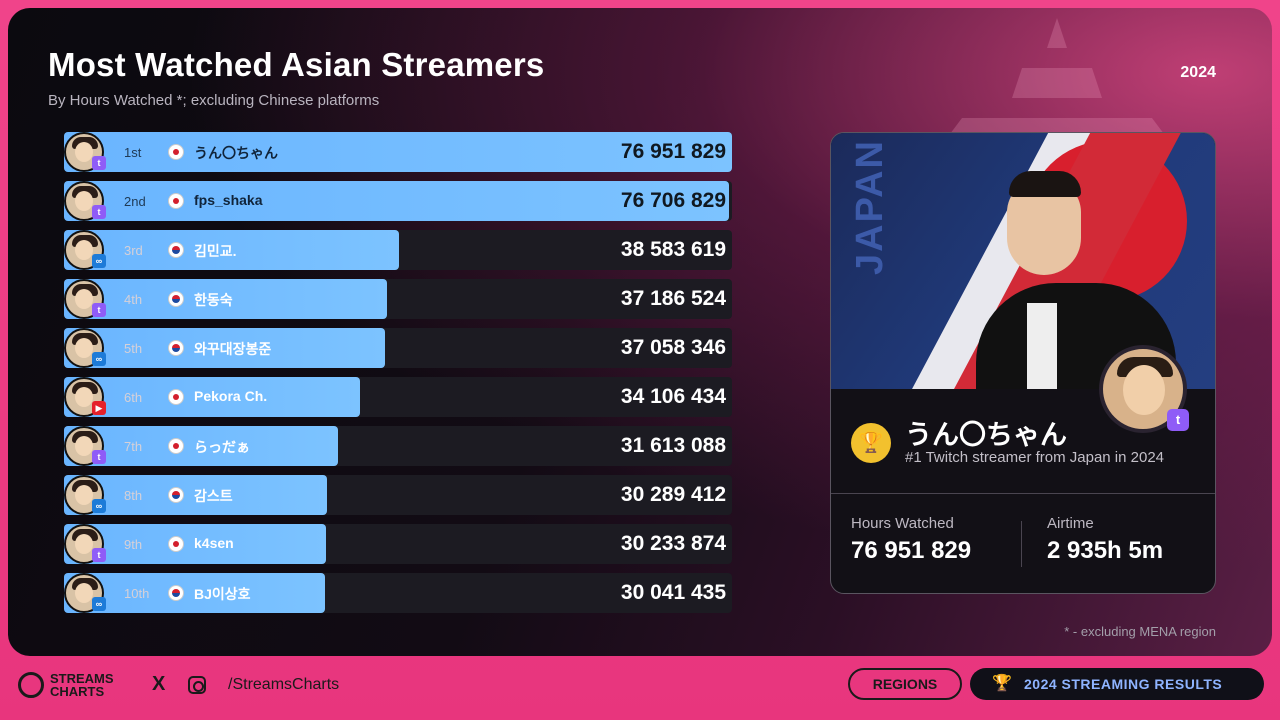 This screenshot has width=1280, height=720. What do you see at coordinates (673, 396) in the screenshot?
I see `data-label: 34 106 434` at bounding box center [673, 396].